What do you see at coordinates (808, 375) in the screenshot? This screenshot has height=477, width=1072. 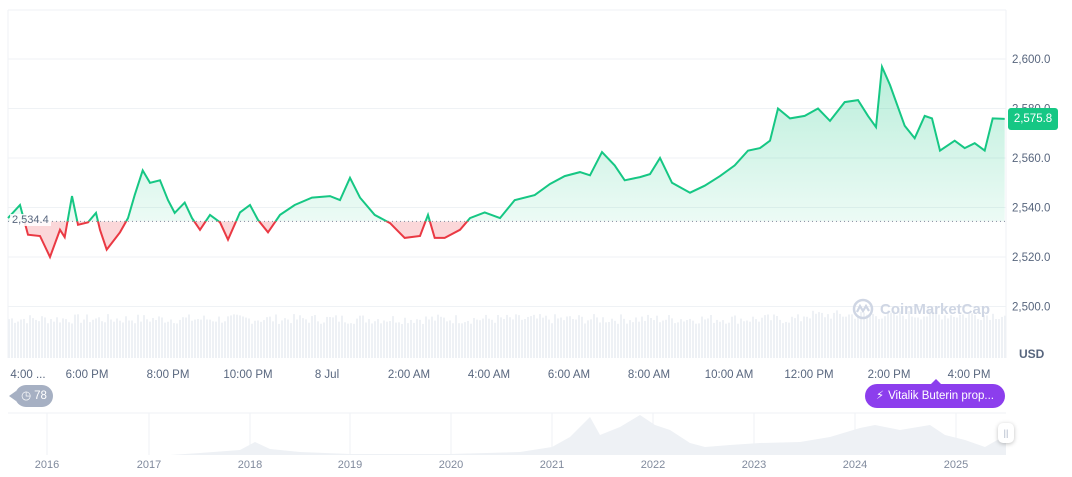 I see `x-tick-label: 12:00 PM` at bounding box center [808, 375].